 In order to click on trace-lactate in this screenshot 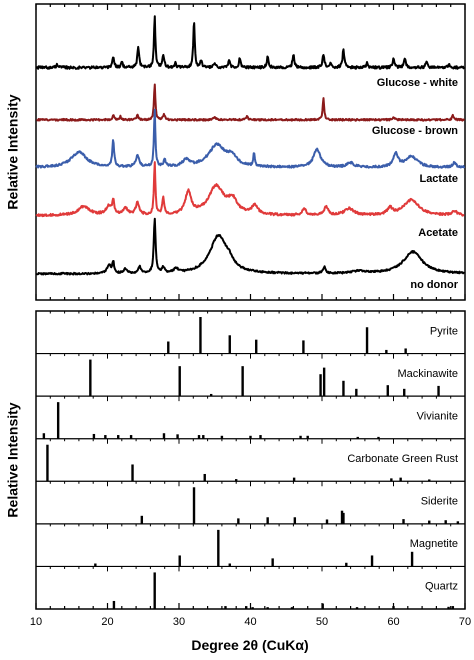, I will do `click(250, 138)`.